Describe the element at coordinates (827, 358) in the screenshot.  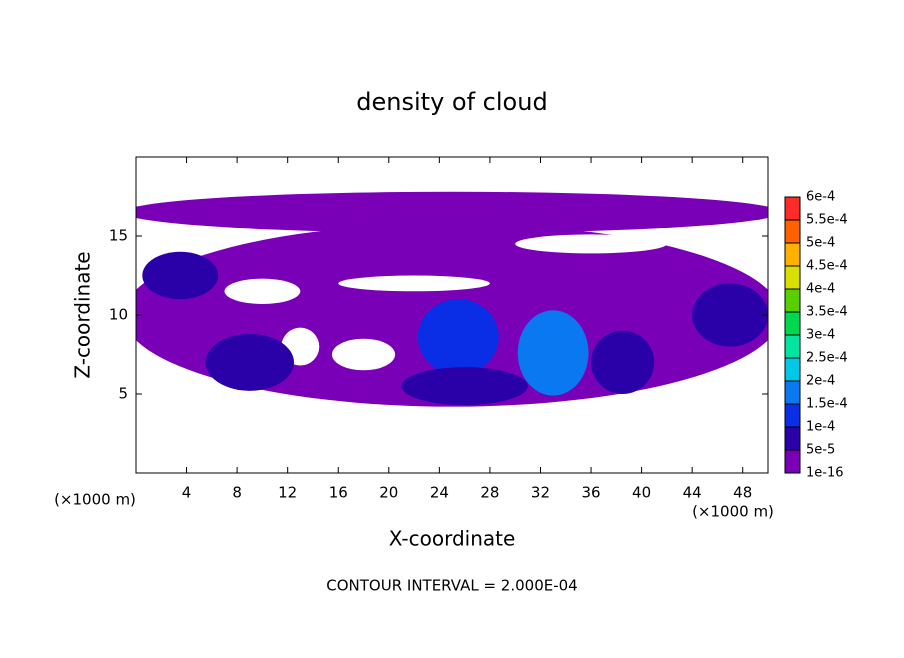
I see `colorbar-label: 2.5e-4` at that location.